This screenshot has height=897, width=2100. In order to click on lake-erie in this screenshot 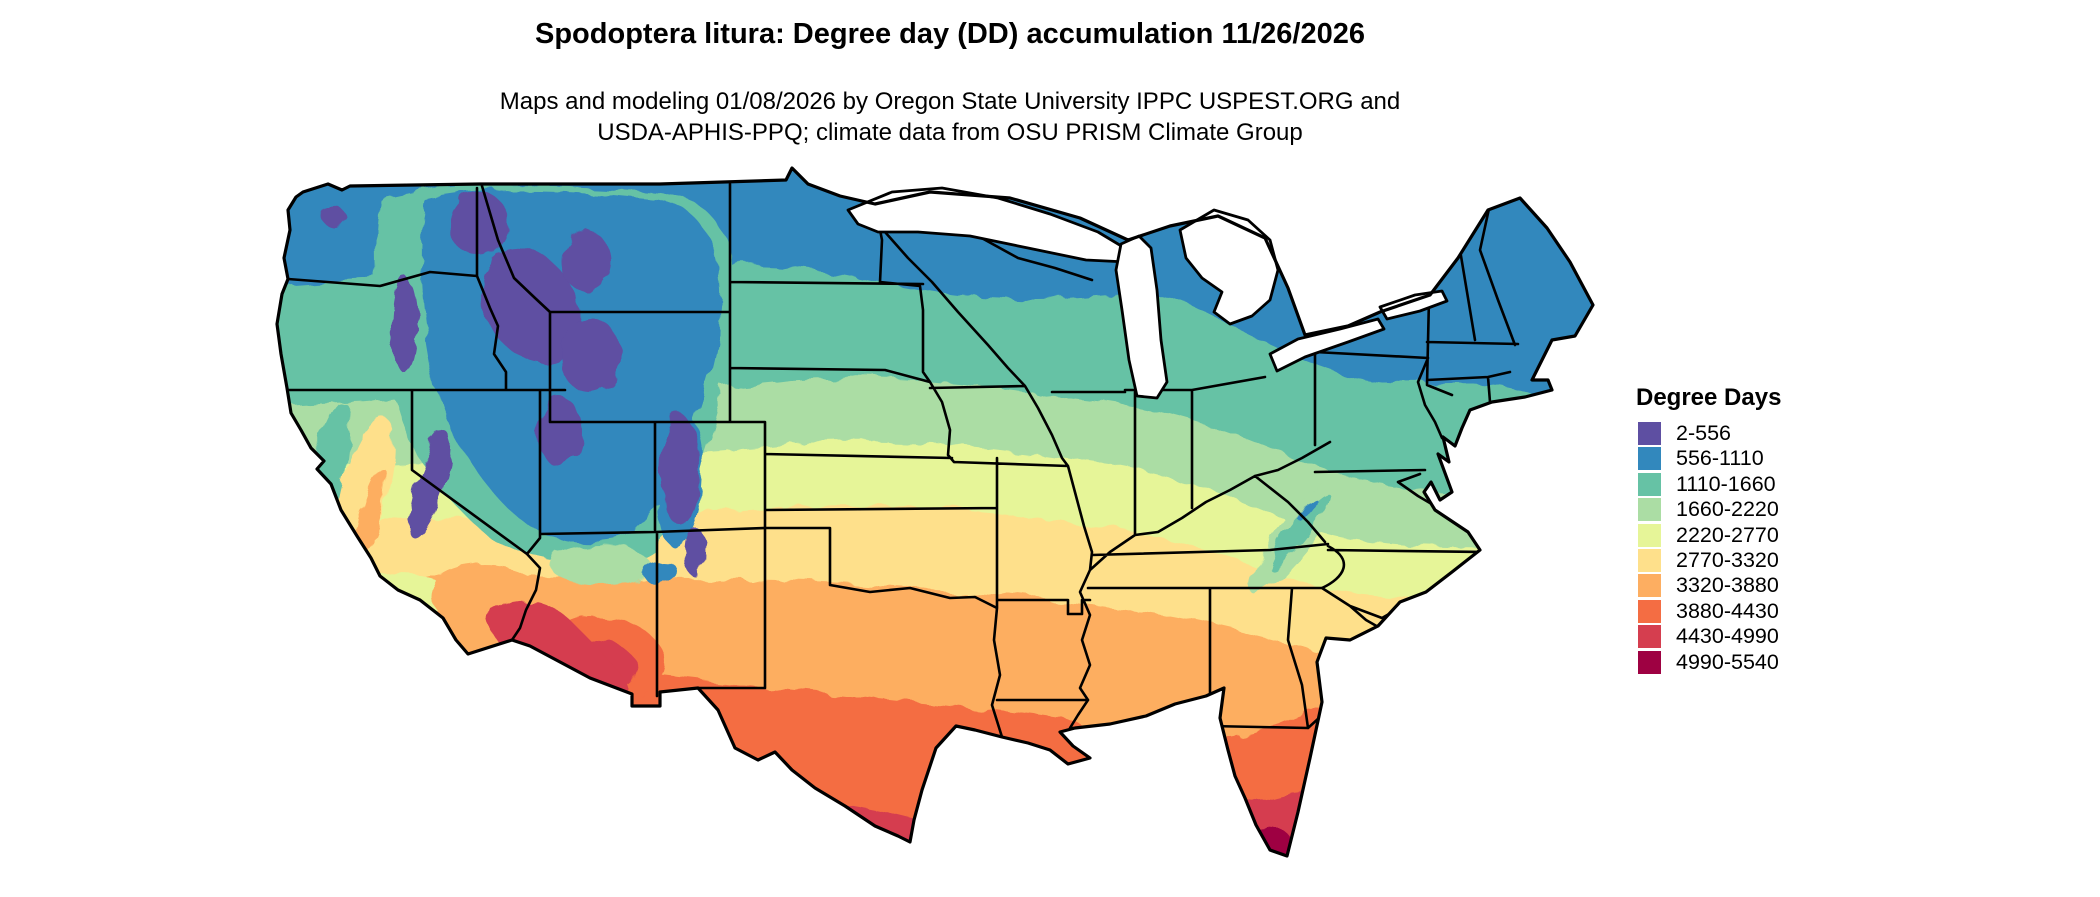, I will do `click(1327, 345)`.